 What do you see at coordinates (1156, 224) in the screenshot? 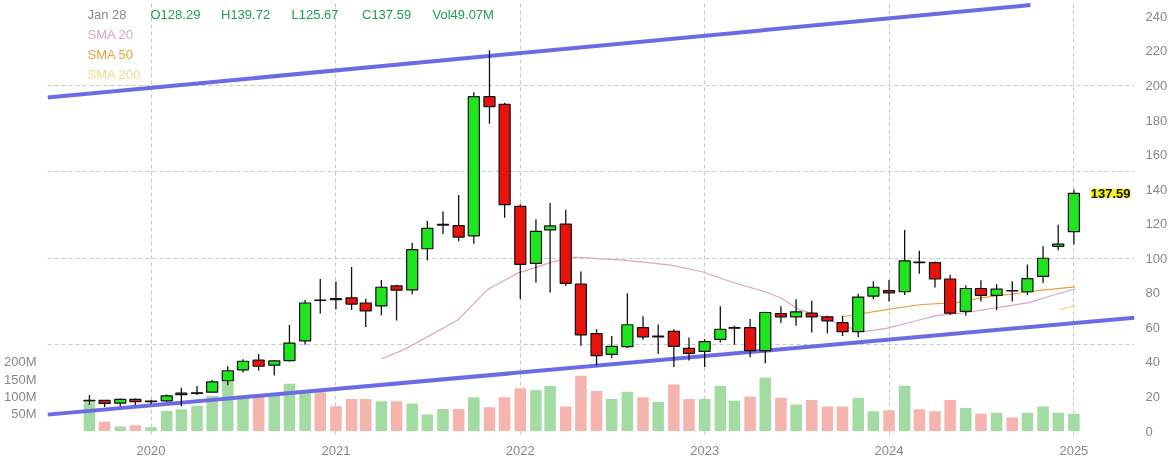
I see `y-tick-label: 120` at bounding box center [1156, 224].